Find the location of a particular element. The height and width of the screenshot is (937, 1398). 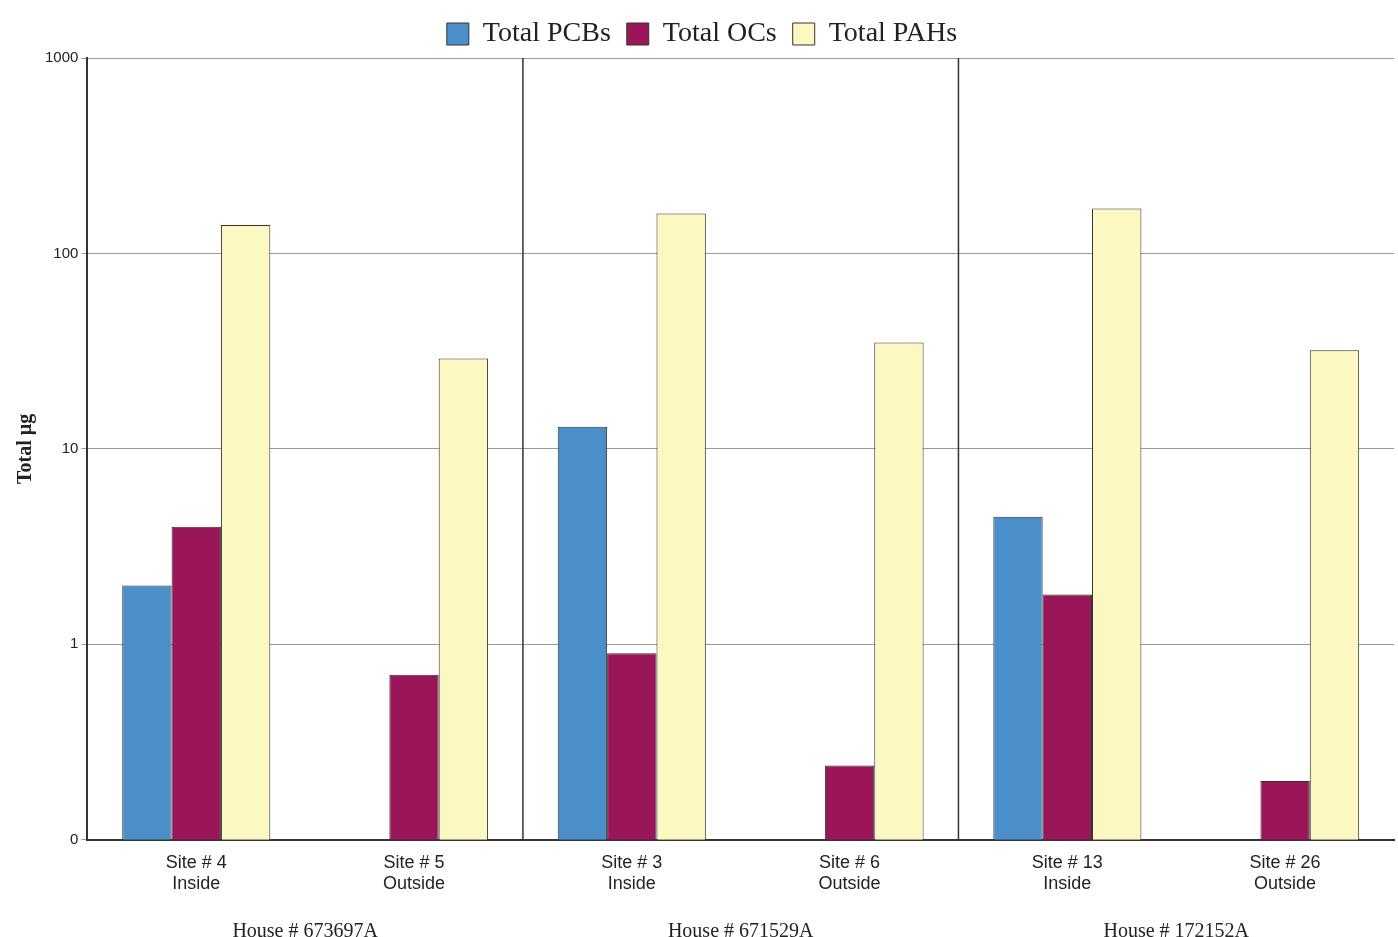

legend-label: Total OCs is located at coordinates (719, 32).